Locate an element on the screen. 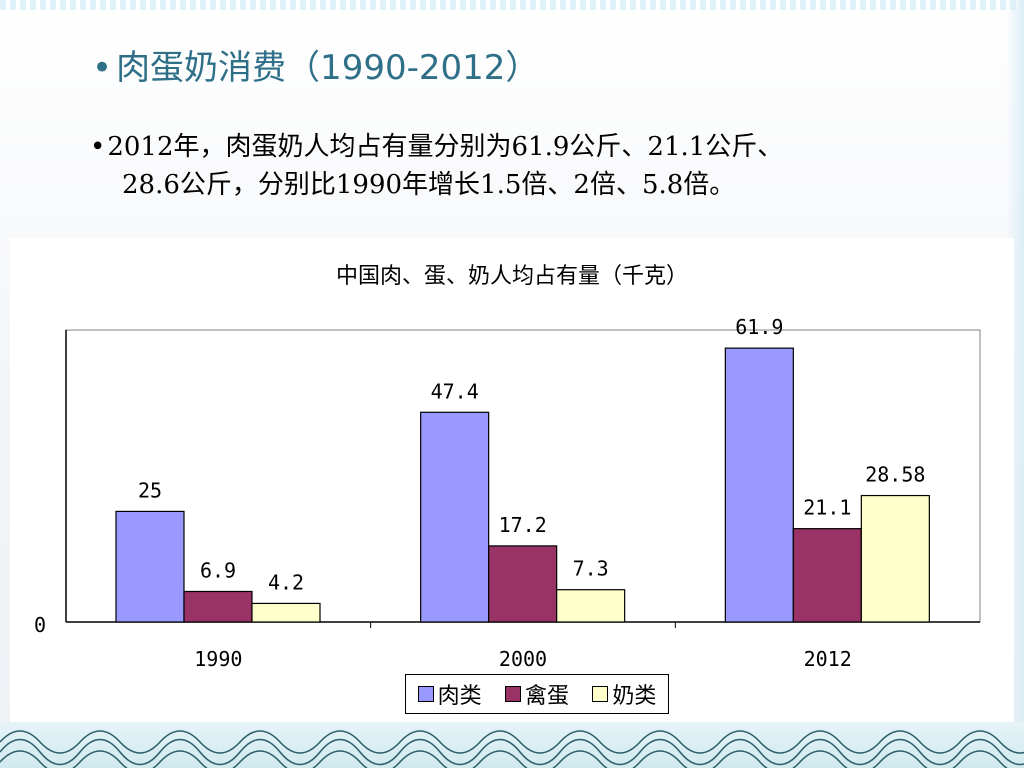 Image resolution: width=1024 pixels, height=768 pixels. y-tick-label: 0 is located at coordinates (40, 625).